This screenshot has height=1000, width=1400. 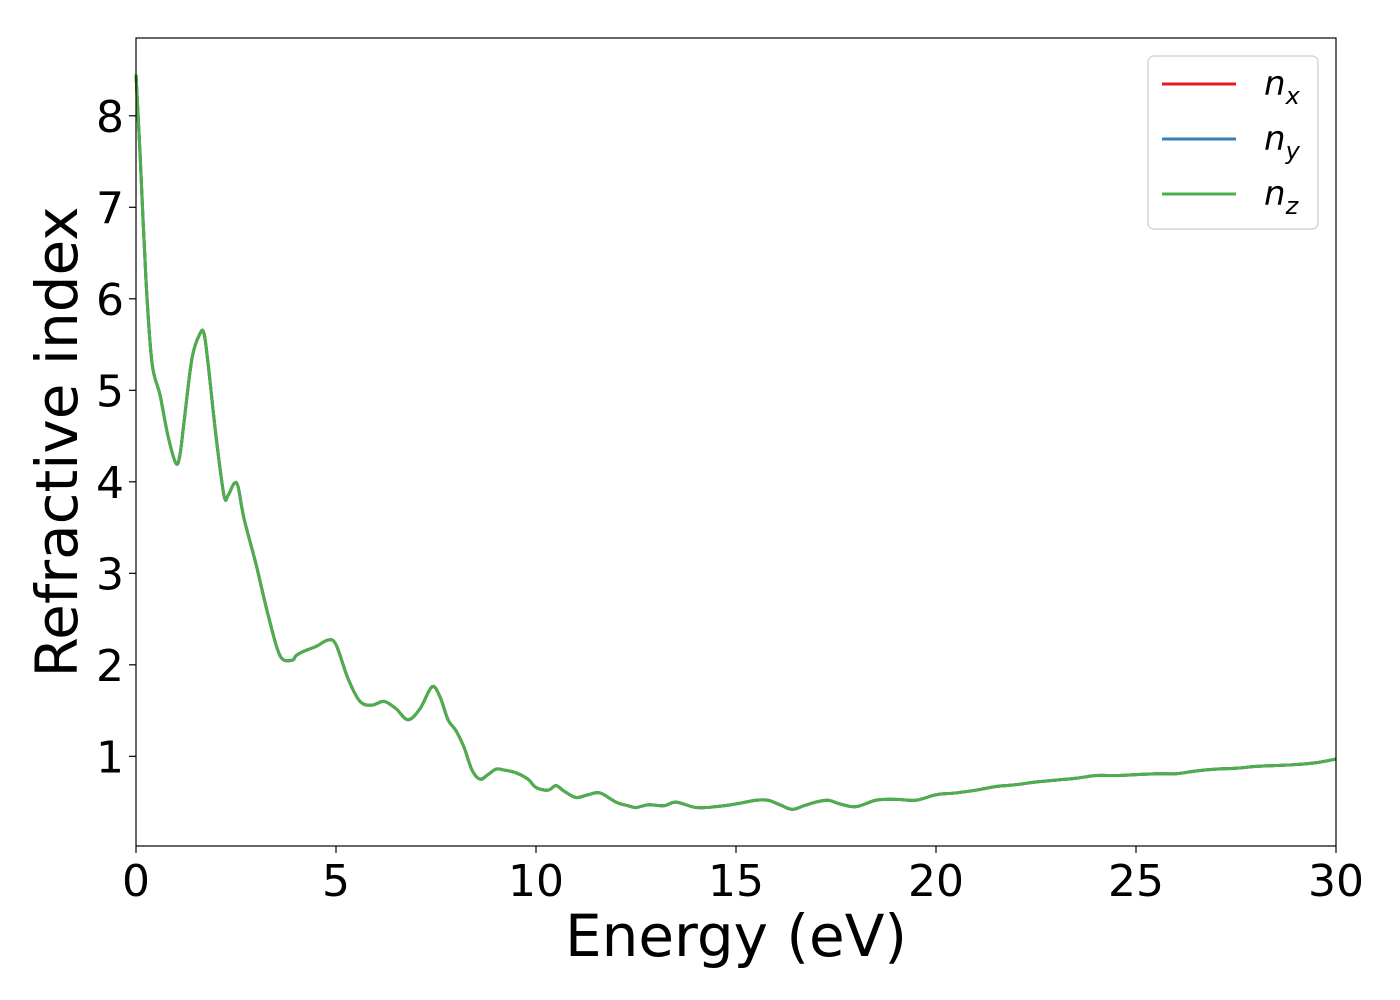 What do you see at coordinates (336, 881) in the screenshot?
I see `x-tick-label: 5` at bounding box center [336, 881].